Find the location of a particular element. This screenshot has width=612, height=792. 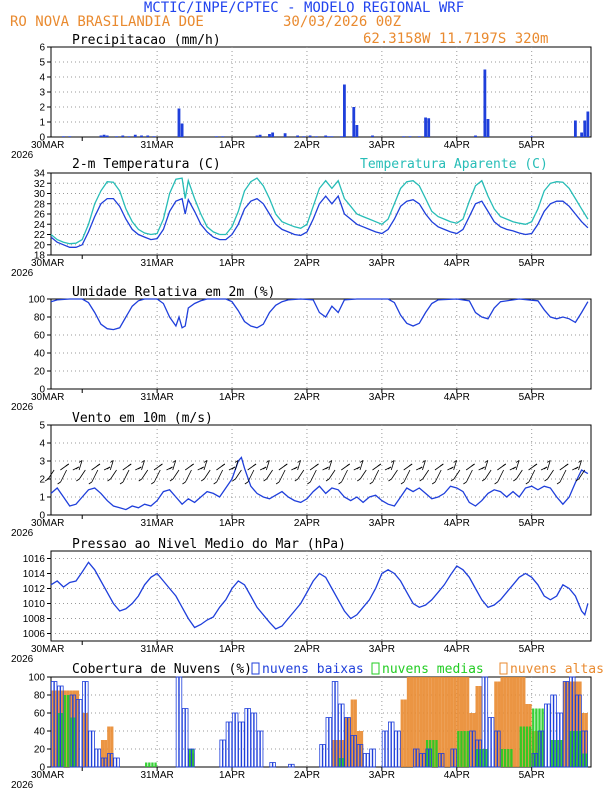

y-tick-label: 60 is located at coordinates (40, 336).